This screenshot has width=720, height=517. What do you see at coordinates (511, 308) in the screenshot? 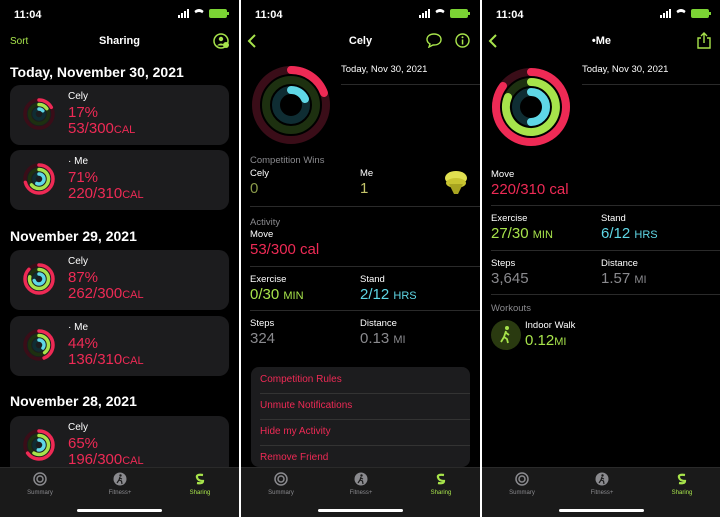
I see `workouts-label: Workouts` at bounding box center [511, 308].